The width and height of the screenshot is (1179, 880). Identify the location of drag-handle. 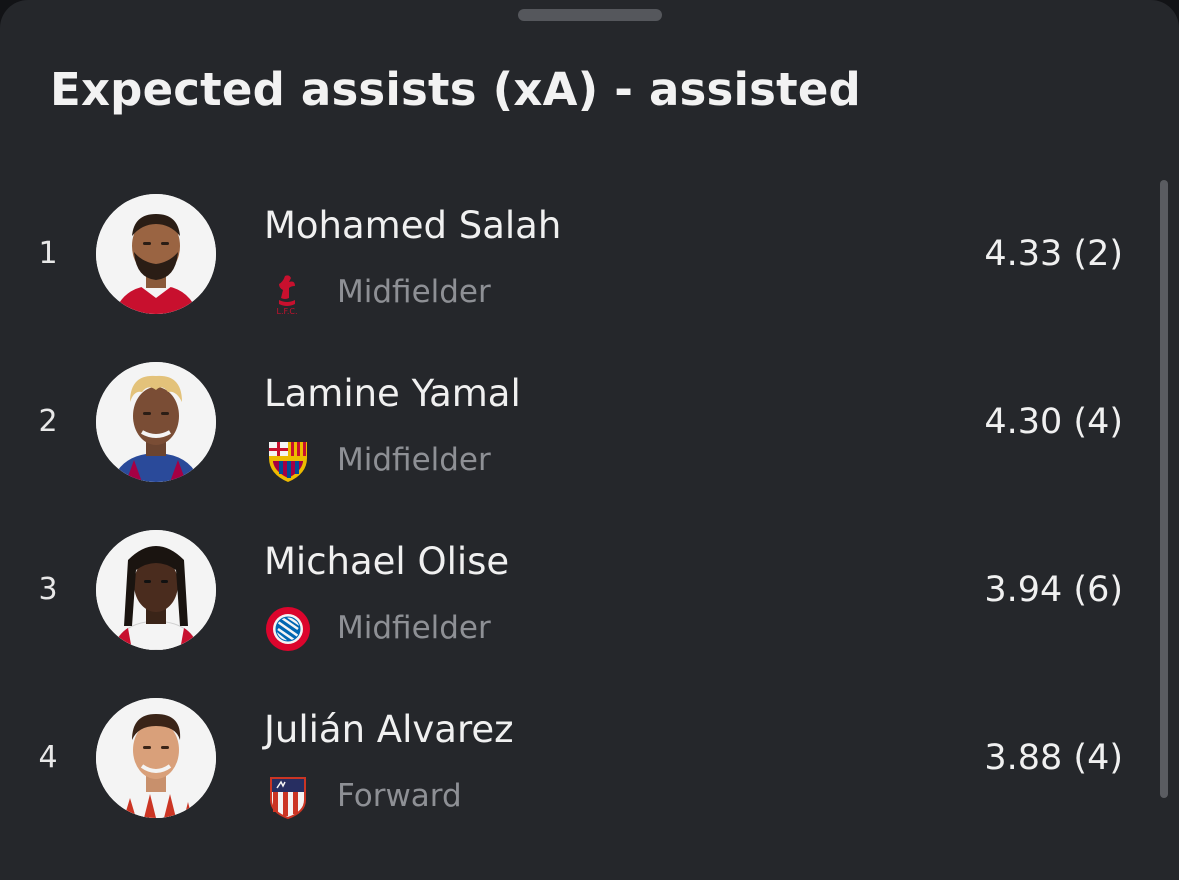
(590, 15).